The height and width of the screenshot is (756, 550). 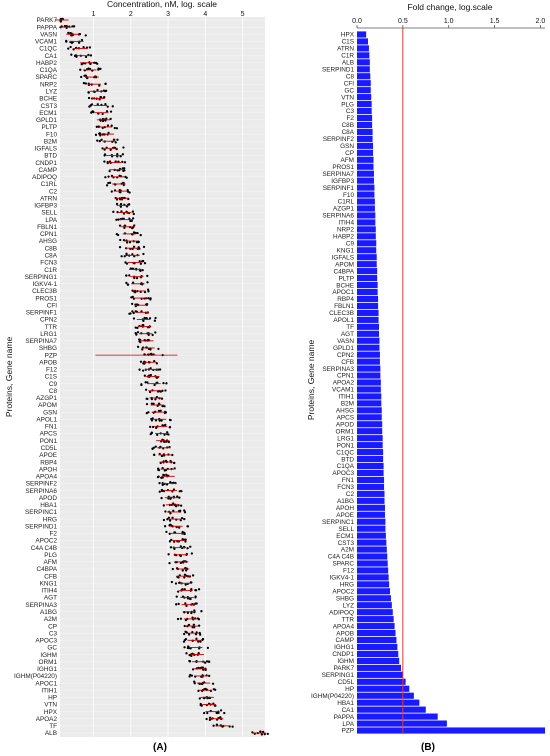 What do you see at coordinates (350, 76) in the screenshot?
I see `protein-label: C8` at bounding box center [350, 76].